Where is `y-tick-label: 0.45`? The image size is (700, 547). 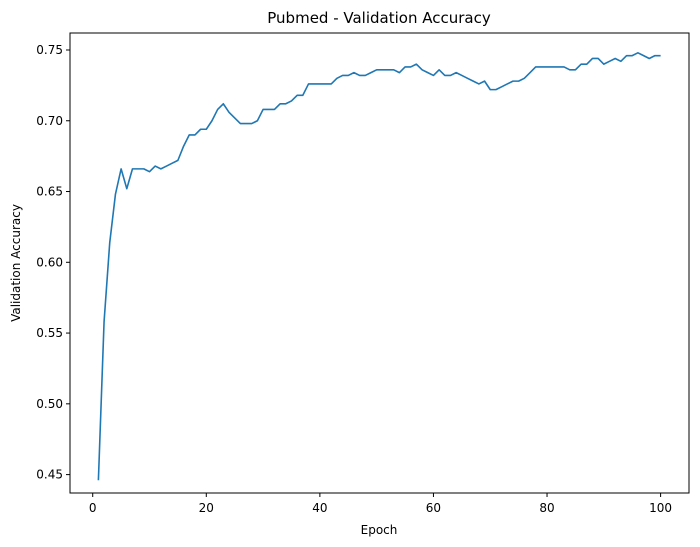 y-tick-label: 0.45 is located at coordinates (49, 475).